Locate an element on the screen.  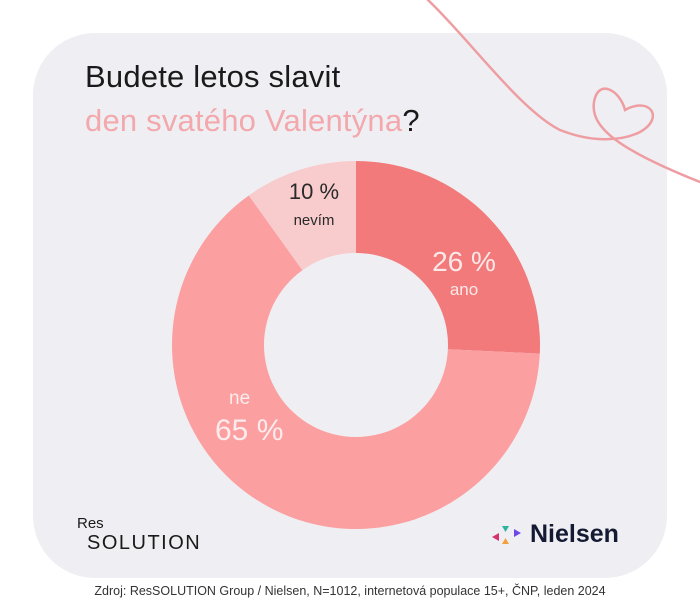
donut-slice-nevím is located at coordinates (302, 216).